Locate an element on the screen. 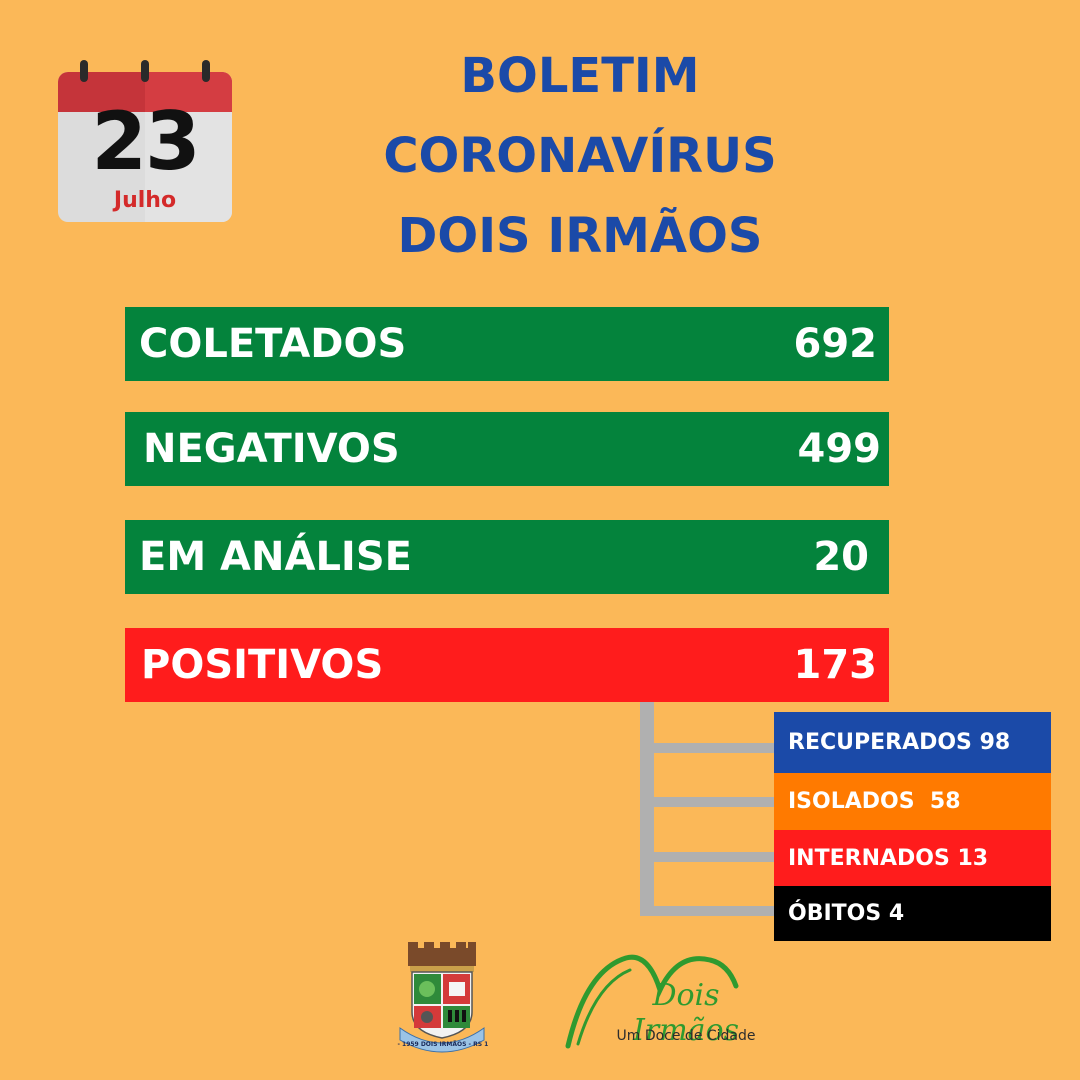 Image resolution: width=1080 pixels, height=1080 pixels. stat-value: 692 is located at coordinates (835, 344).